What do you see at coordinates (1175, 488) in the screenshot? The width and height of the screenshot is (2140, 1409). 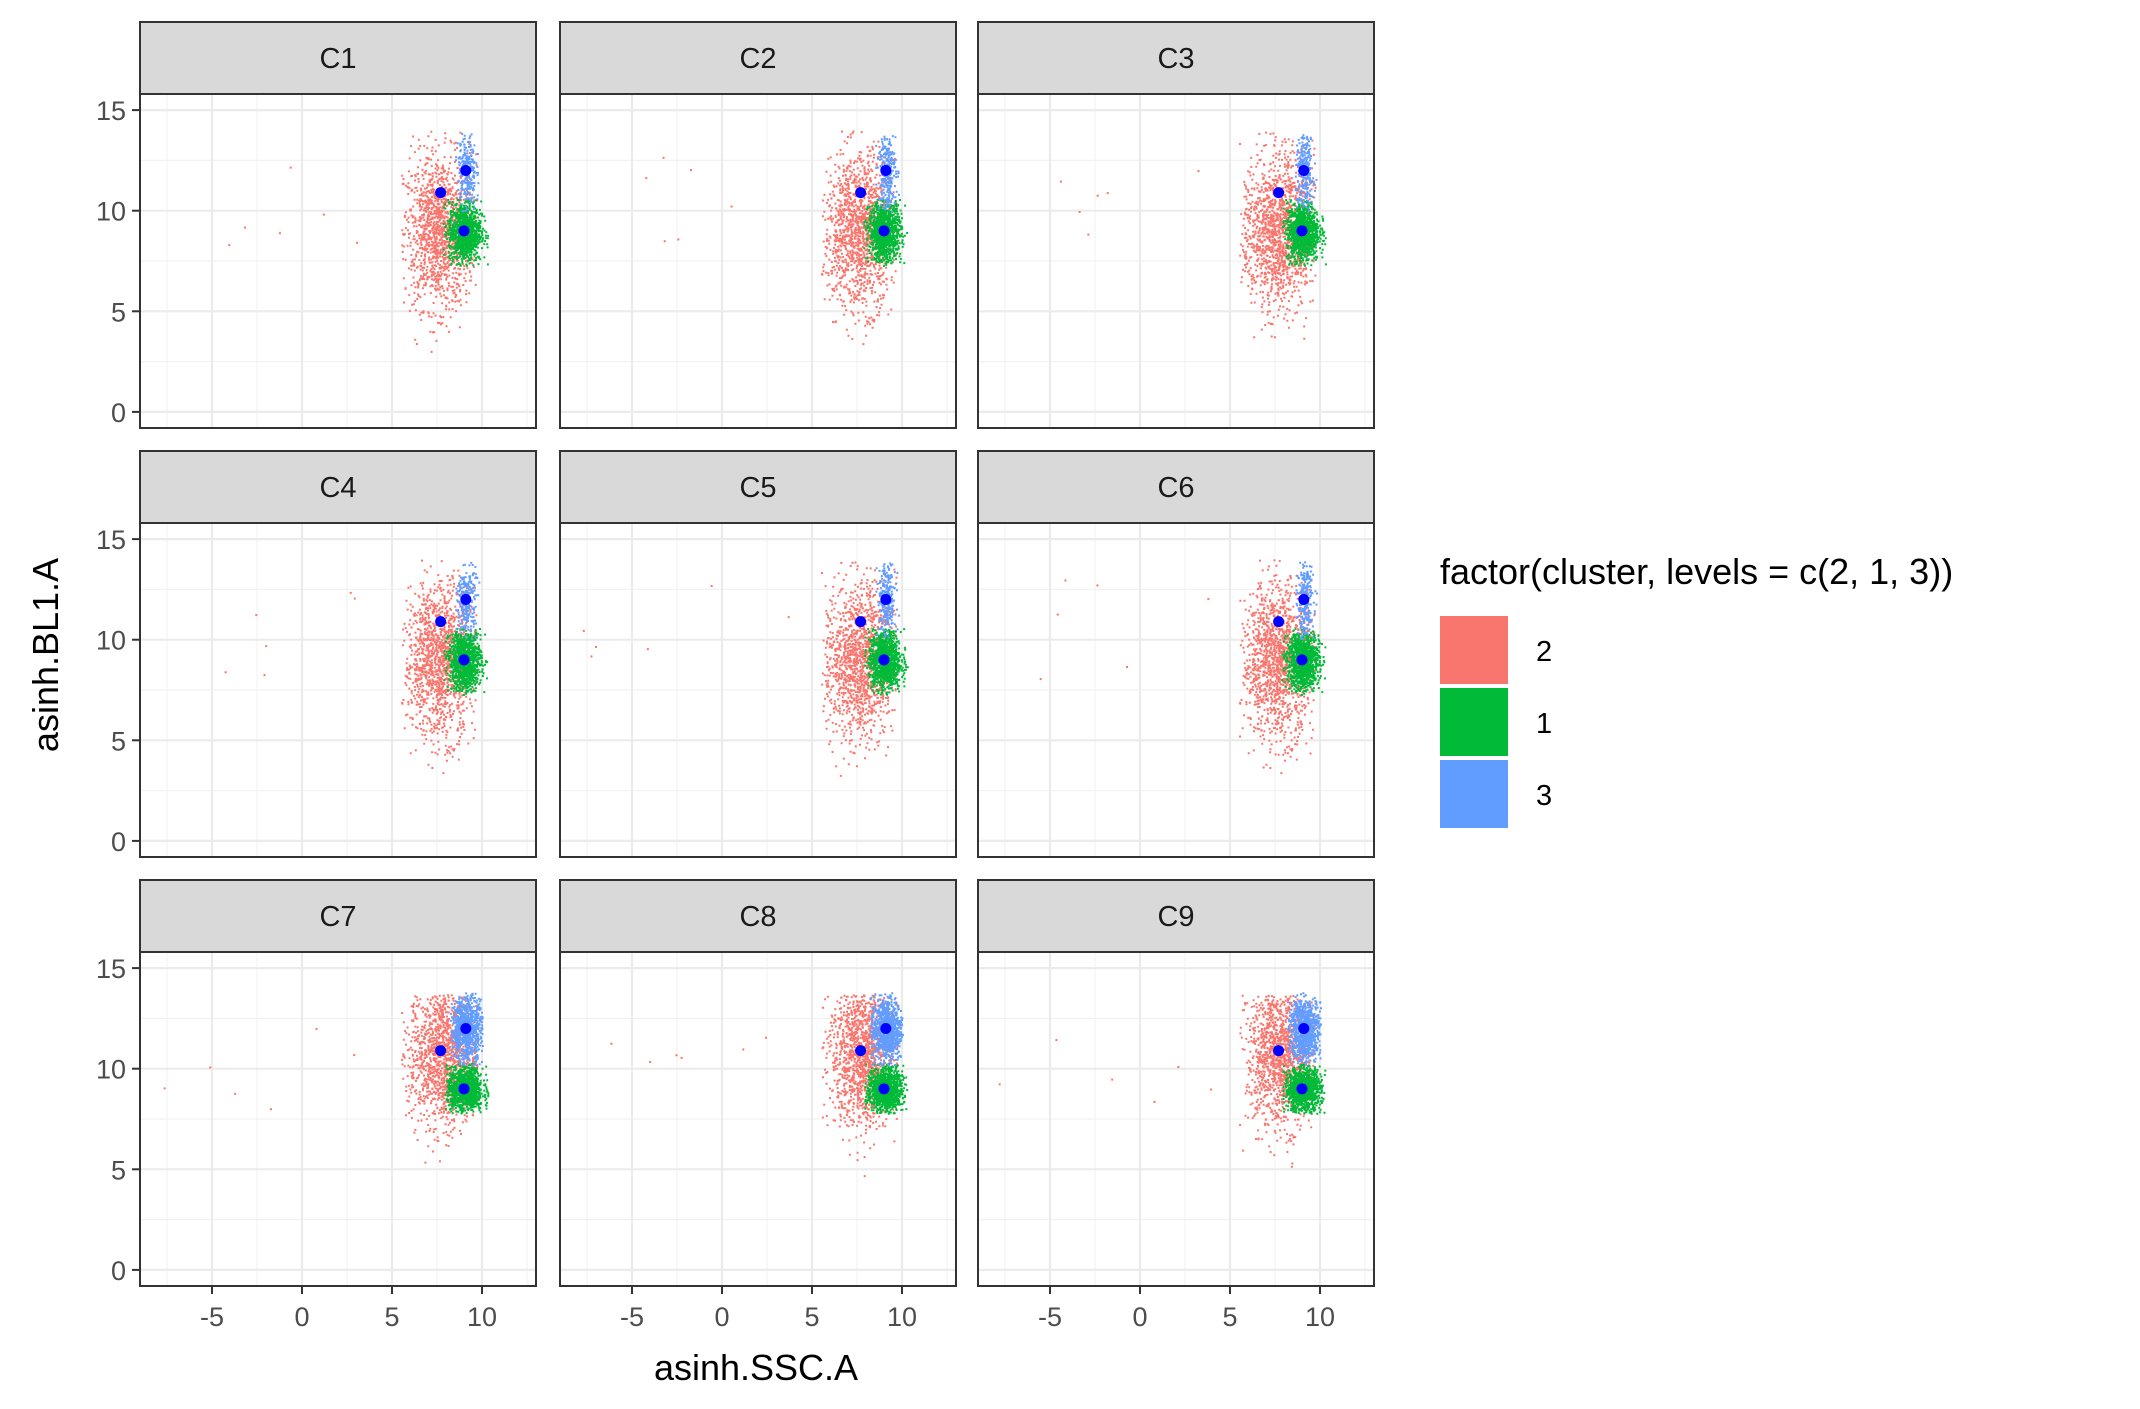 I see `strip-label: C6` at bounding box center [1175, 488].